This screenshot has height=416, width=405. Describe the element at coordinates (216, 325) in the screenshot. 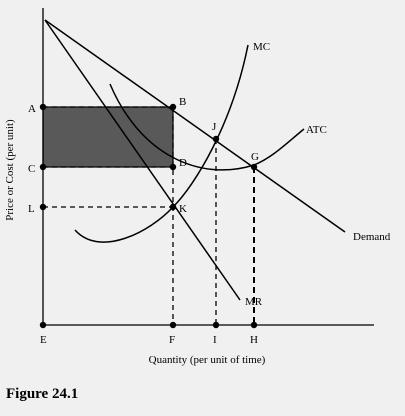

I see `point-I-marker` at that location.